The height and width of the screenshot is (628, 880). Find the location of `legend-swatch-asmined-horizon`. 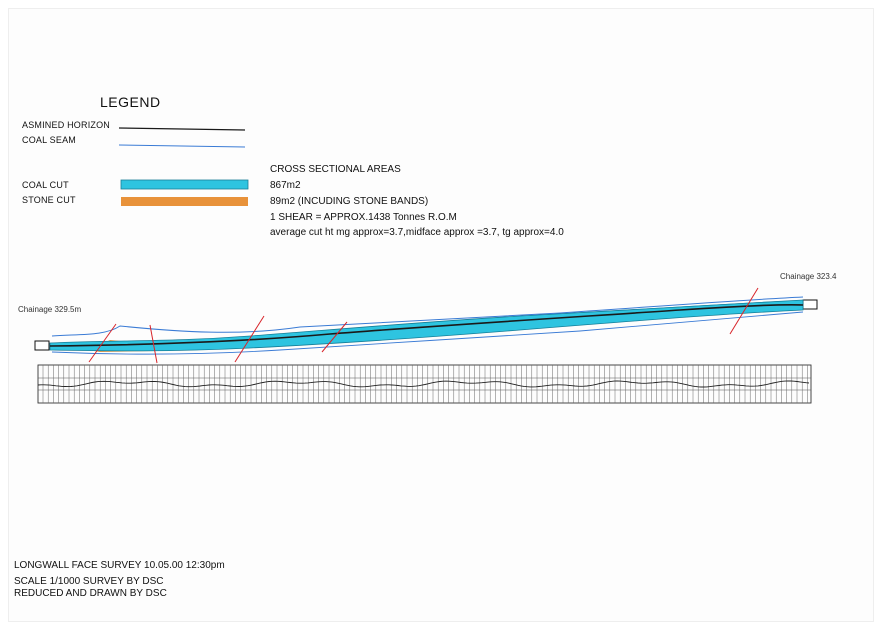

legend-swatch-asmined-horizon is located at coordinates (182, 129).